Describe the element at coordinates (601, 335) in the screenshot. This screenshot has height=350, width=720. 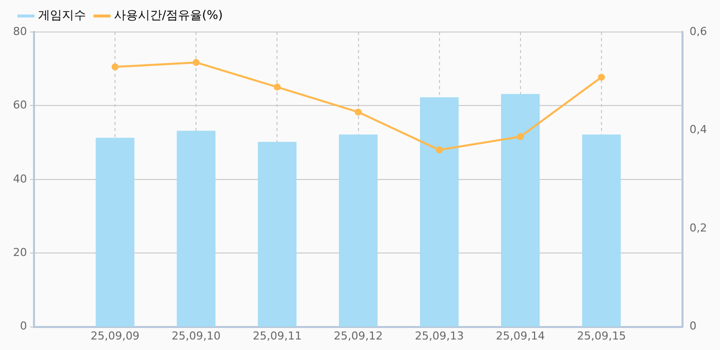
I see `x-tick-label: 25,09,15` at that location.